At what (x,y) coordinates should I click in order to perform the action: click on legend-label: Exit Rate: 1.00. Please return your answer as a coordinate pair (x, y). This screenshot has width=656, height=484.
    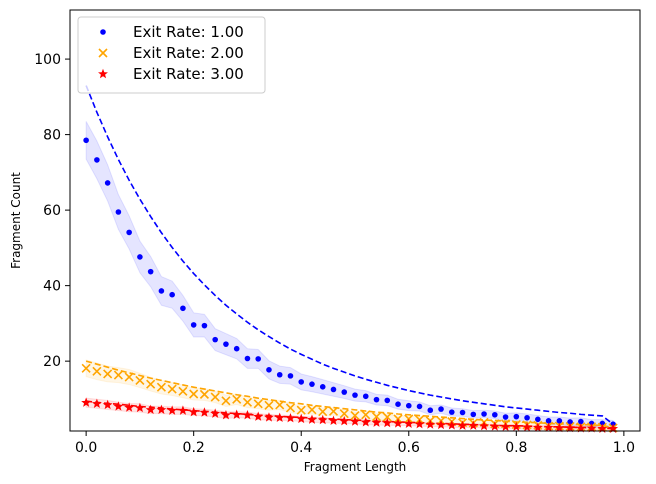
    Looking at the image, I should click on (188, 32).